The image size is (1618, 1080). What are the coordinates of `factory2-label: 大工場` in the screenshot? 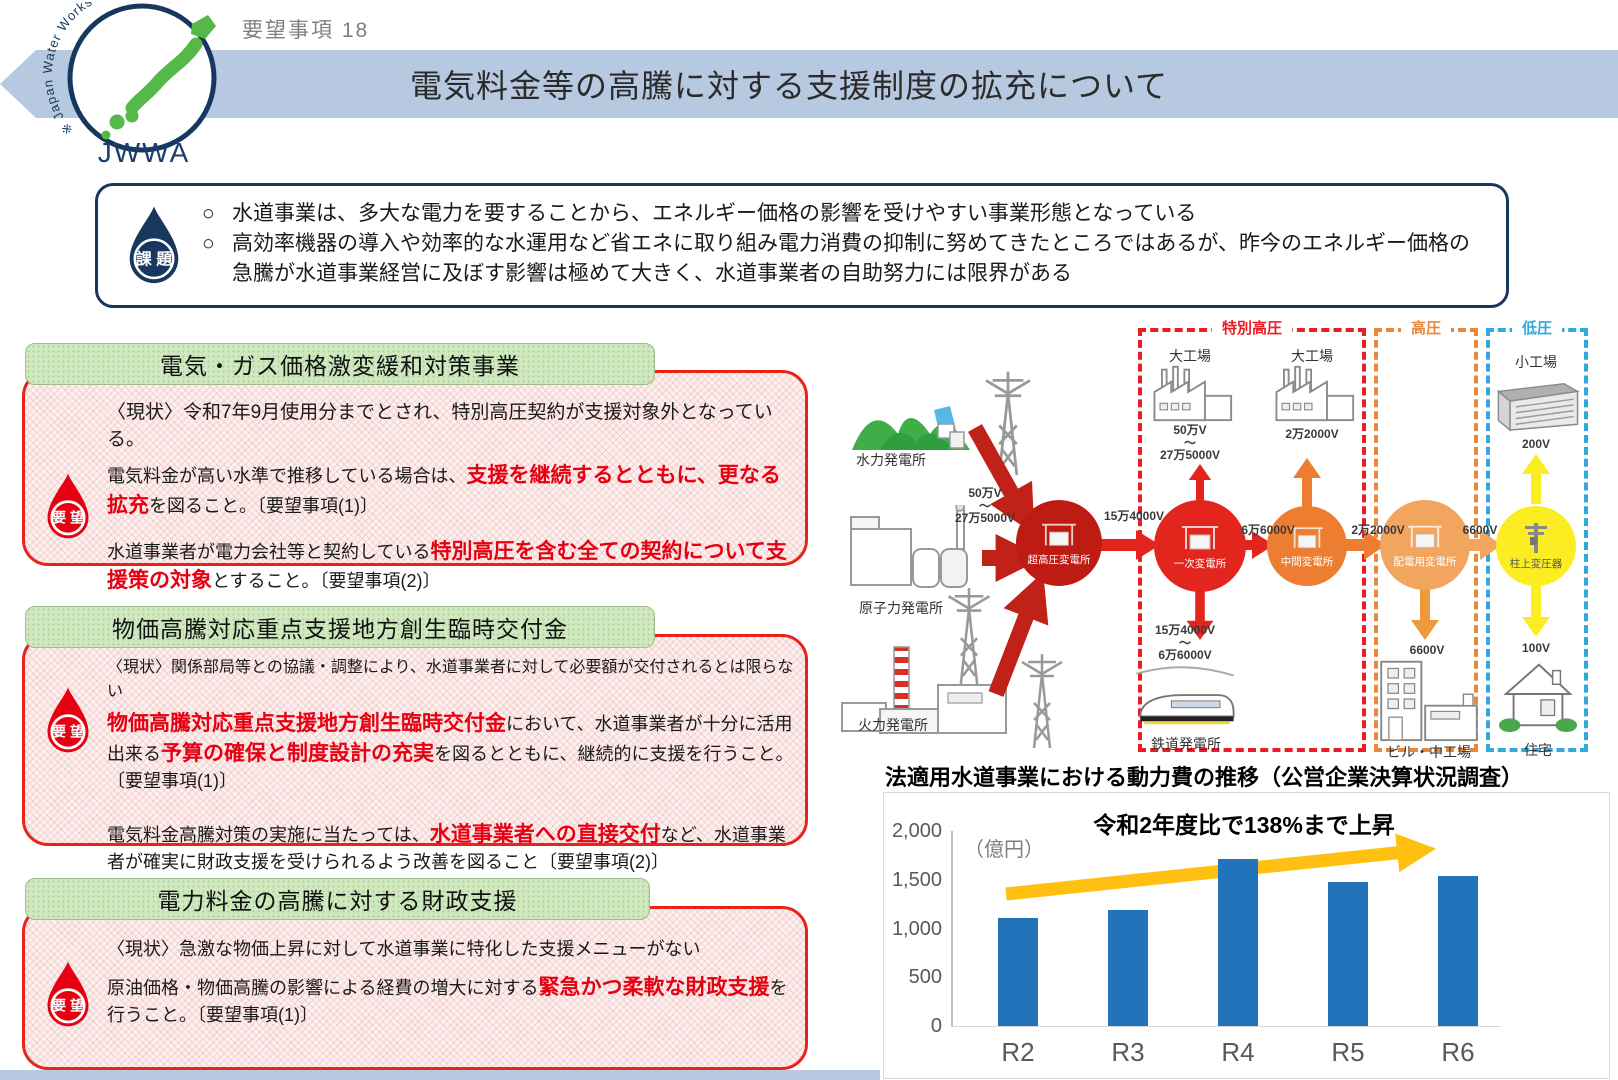 It's located at (1312, 356).